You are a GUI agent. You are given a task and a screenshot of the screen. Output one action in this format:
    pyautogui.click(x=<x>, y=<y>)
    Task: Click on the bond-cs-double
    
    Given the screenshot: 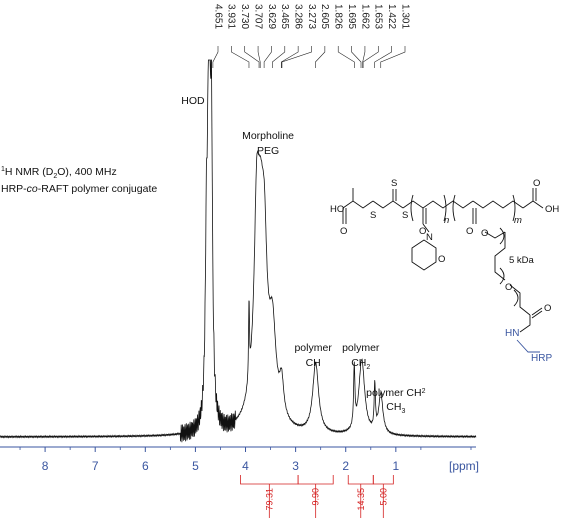 What is the action you would take?
    pyautogui.click(x=394, y=195)
    